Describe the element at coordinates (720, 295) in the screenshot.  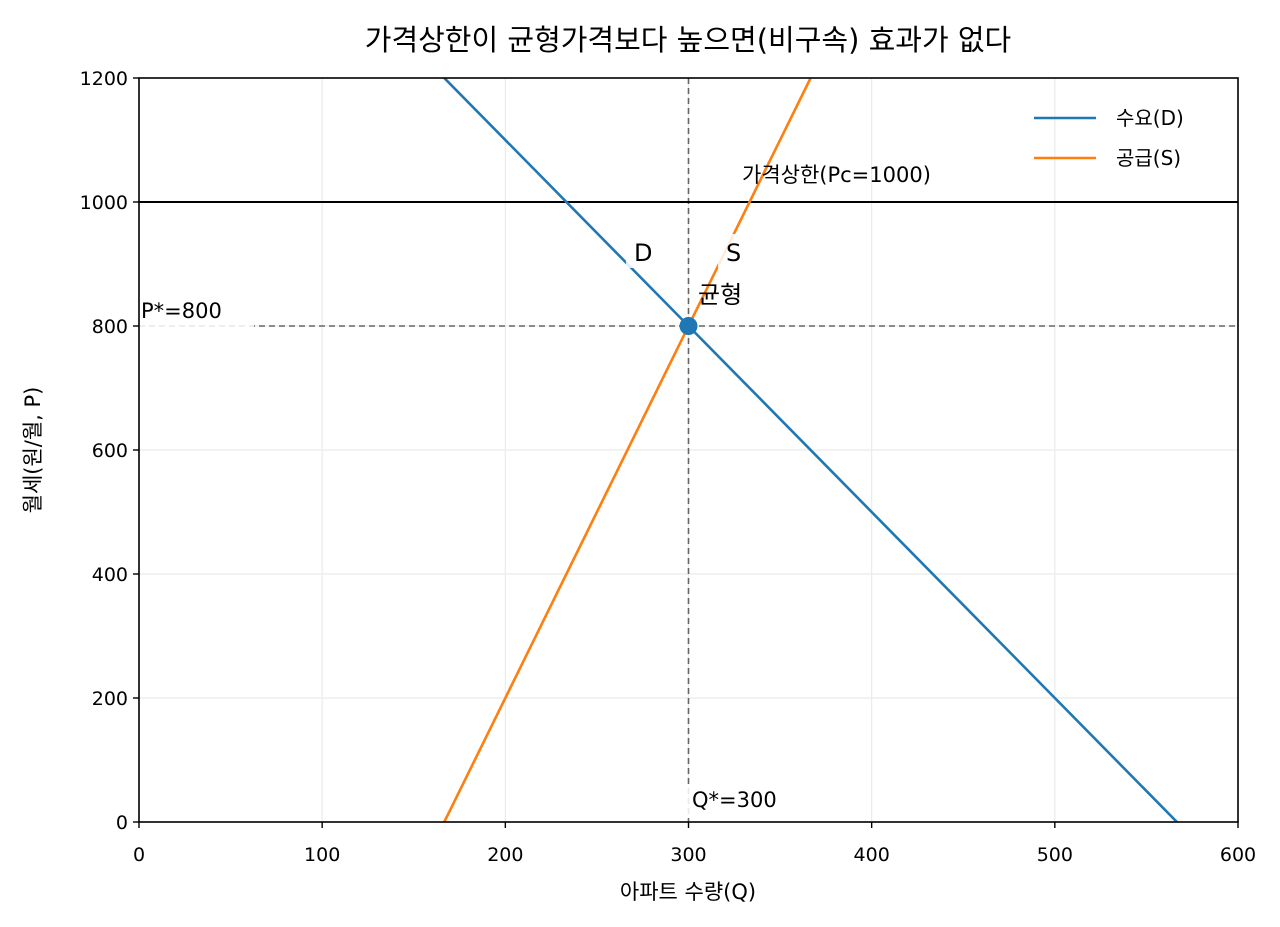
I see `equilibrium-label: 균형` at that location.